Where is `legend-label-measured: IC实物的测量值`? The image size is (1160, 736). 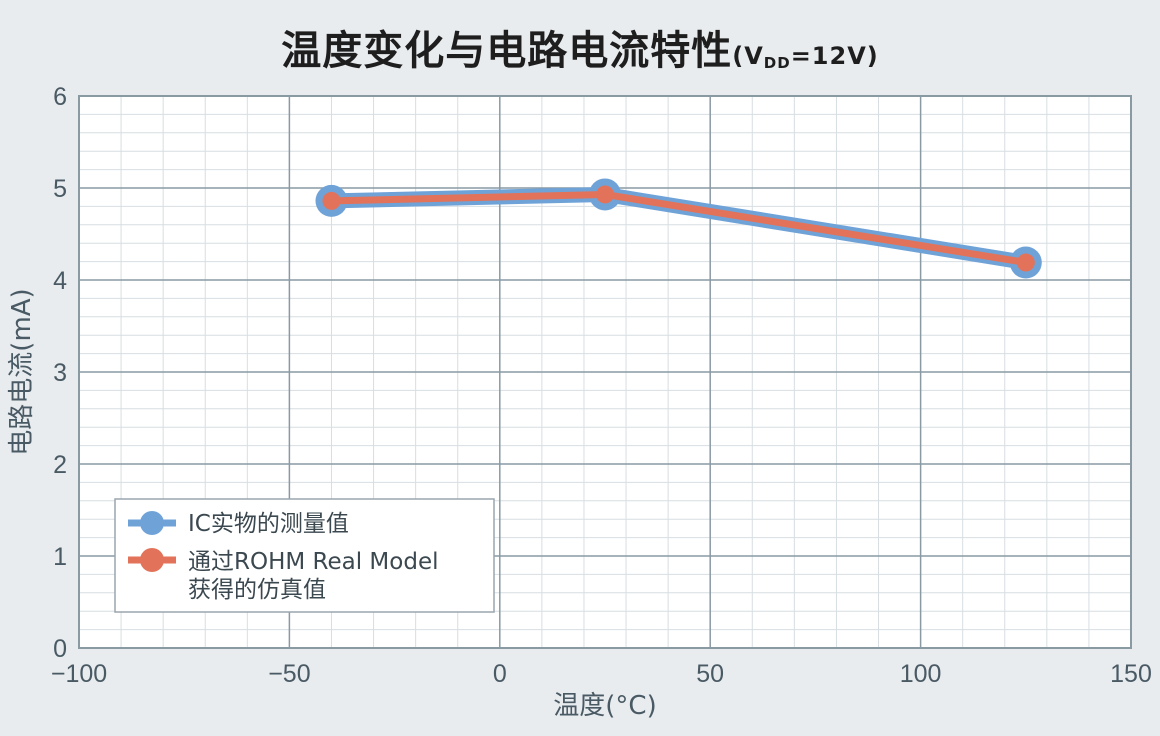 legend-label-measured: IC实物的测量值 is located at coordinates (268, 524).